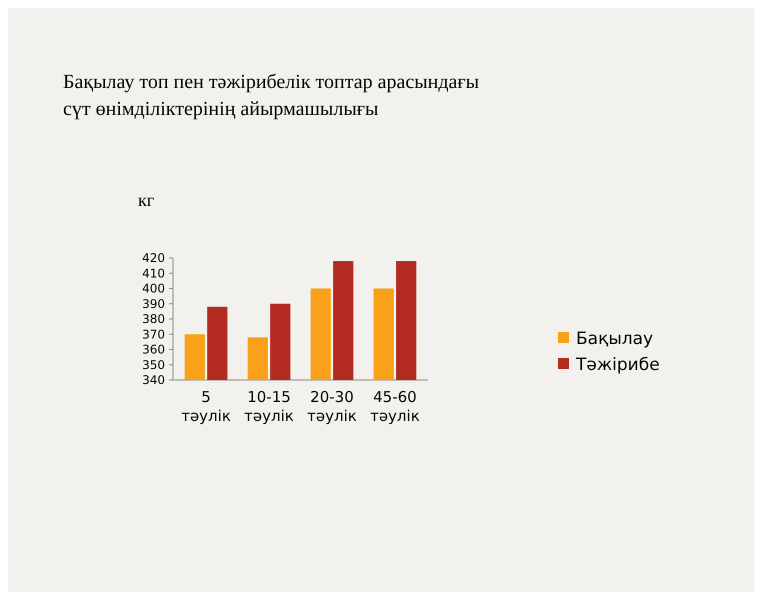 This screenshot has width=762, height=600. What do you see at coordinates (395, 406) in the screenshot?
I see `x-tick-label: 45-60 тәулік` at bounding box center [395, 406].